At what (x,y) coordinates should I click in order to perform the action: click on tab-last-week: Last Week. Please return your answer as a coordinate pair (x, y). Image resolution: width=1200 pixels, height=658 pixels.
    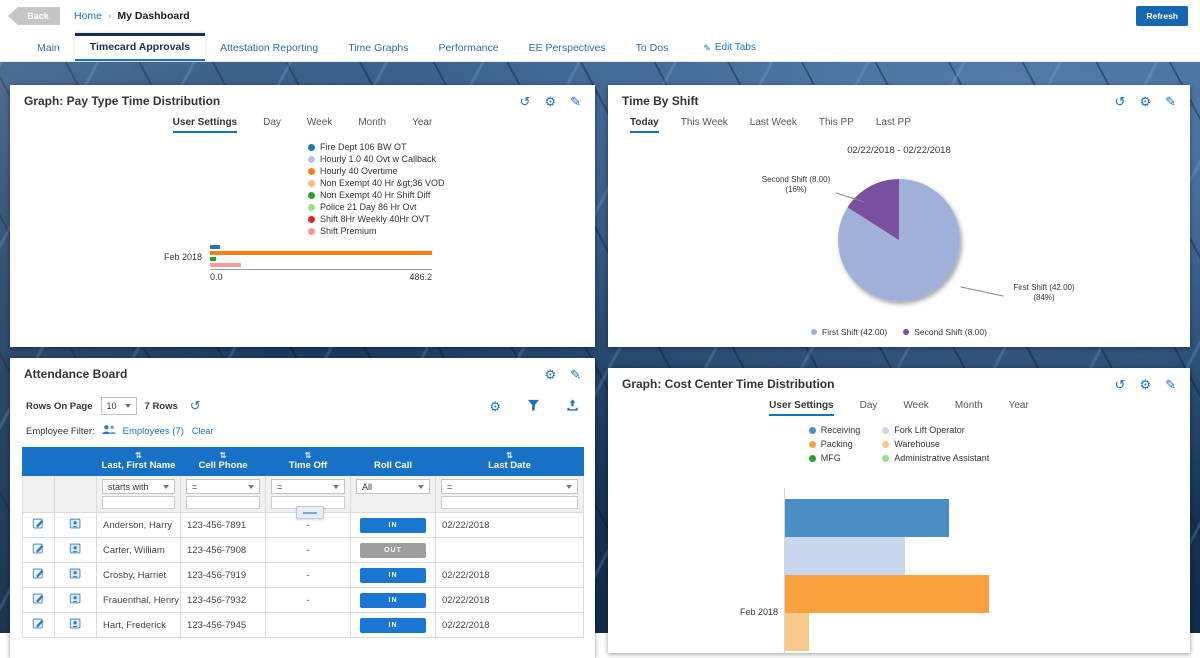
    Looking at the image, I should click on (773, 122).